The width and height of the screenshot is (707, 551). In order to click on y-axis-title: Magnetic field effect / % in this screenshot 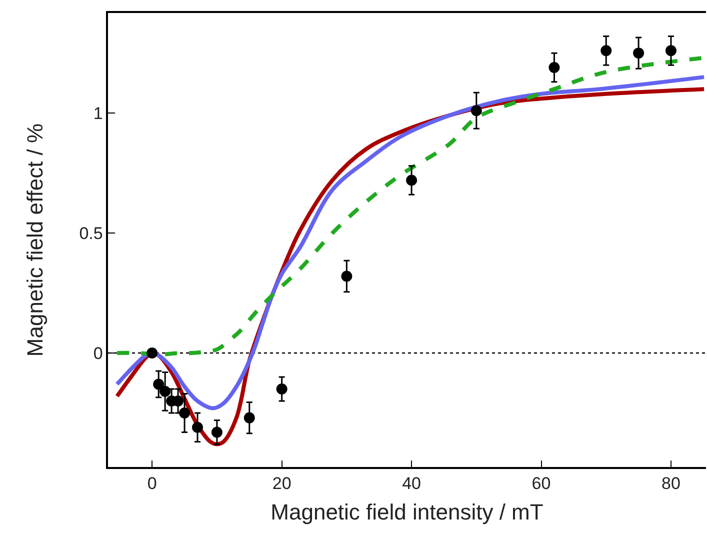, I will do `click(35, 240)`.